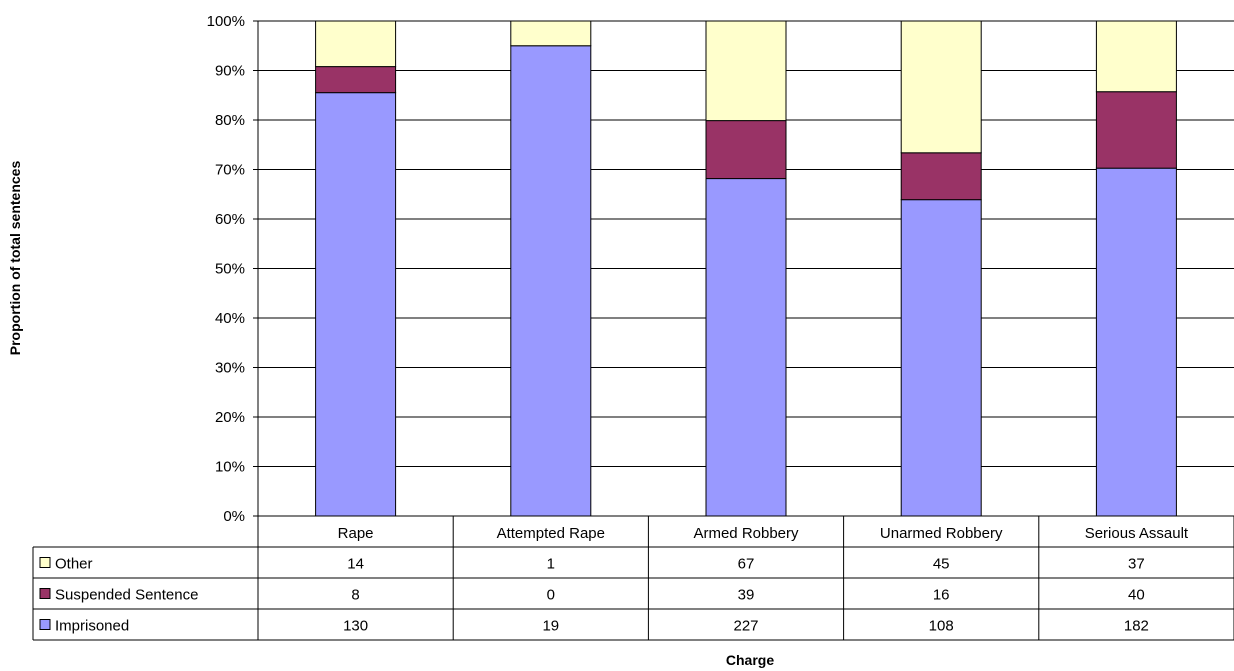 This screenshot has height=671, width=1234. What do you see at coordinates (550, 626) in the screenshot?
I see `table-value-imprisoned-attempted-rape: 19` at bounding box center [550, 626].